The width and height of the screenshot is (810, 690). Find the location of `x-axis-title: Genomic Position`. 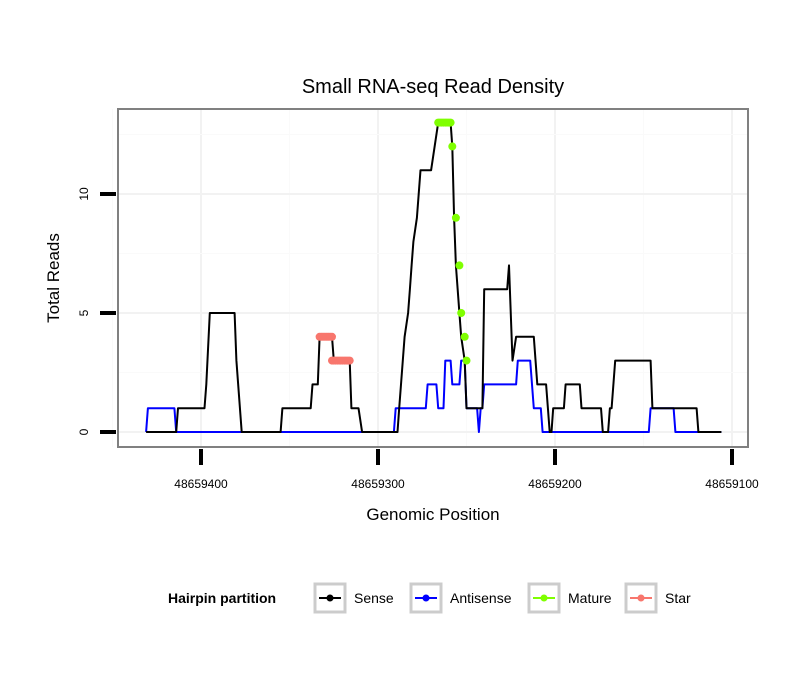

x-axis-title: Genomic Position is located at coordinates (432, 514).